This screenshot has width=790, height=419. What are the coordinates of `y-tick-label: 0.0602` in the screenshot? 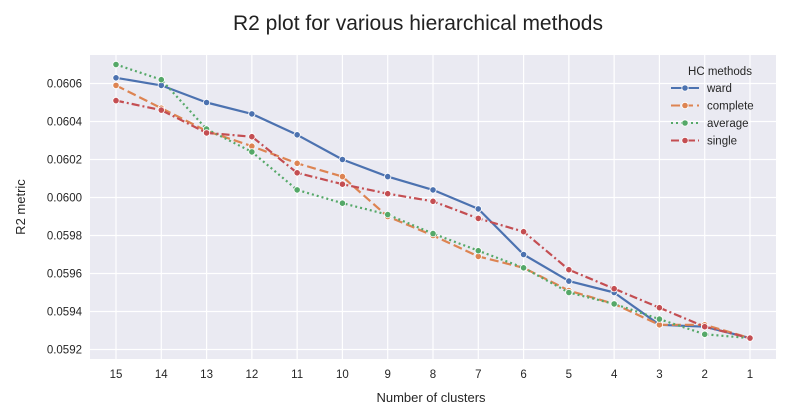 It's located at (64, 161).